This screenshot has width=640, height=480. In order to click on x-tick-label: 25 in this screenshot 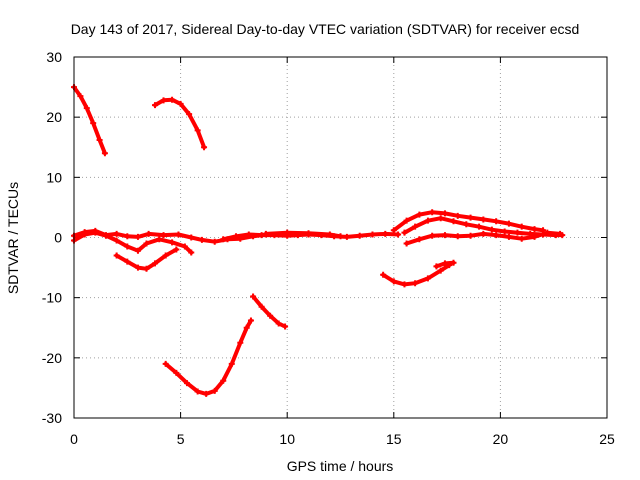, I will do `click(607, 439)`.